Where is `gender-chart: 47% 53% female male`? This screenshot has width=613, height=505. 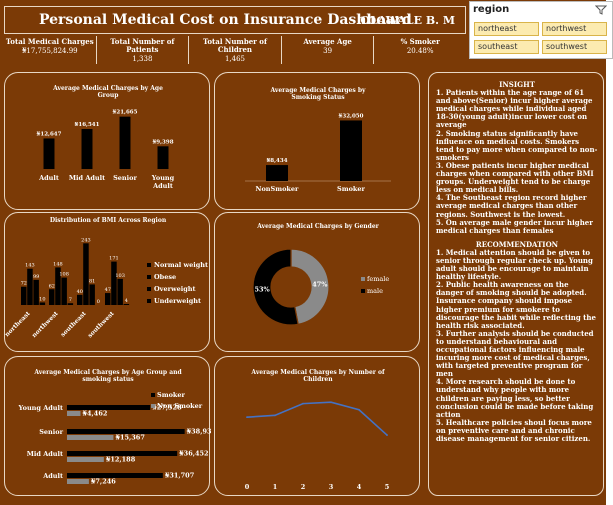
gender-chart: 47% 53% female male is located at coordinates (320, 287).